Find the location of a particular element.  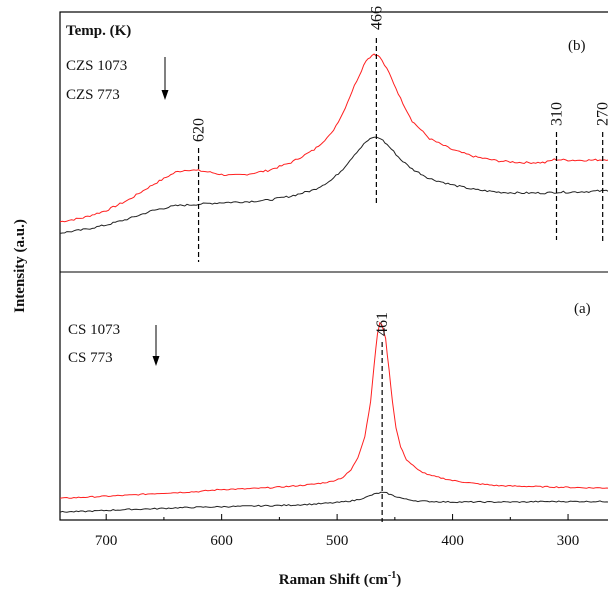

peak-label-466: 466 is located at coordinates (376, 18).